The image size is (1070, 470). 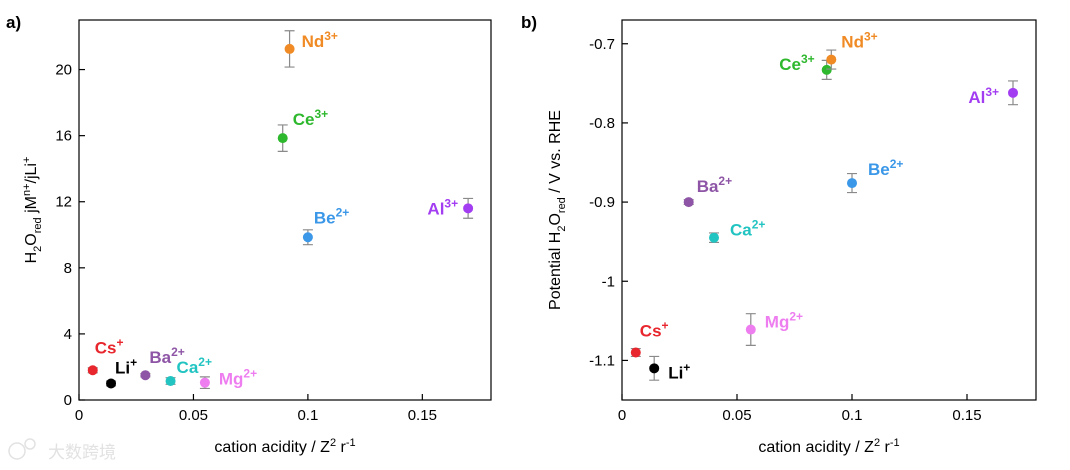 I want to click on y-tick-label: -1, so click(x=608, y=281).